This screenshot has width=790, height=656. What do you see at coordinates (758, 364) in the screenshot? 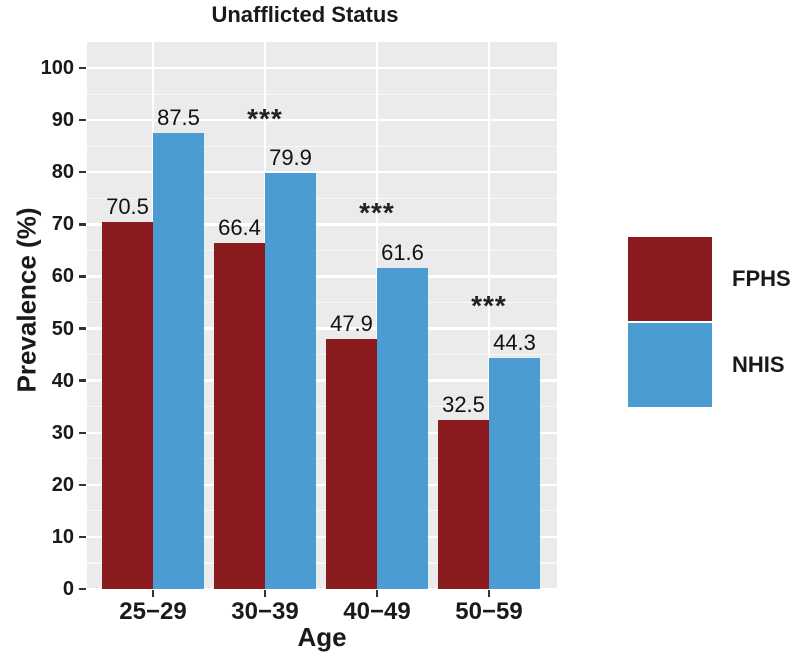
I see `legend-label-nhis: NHIS` at bounding box center [758, 364].